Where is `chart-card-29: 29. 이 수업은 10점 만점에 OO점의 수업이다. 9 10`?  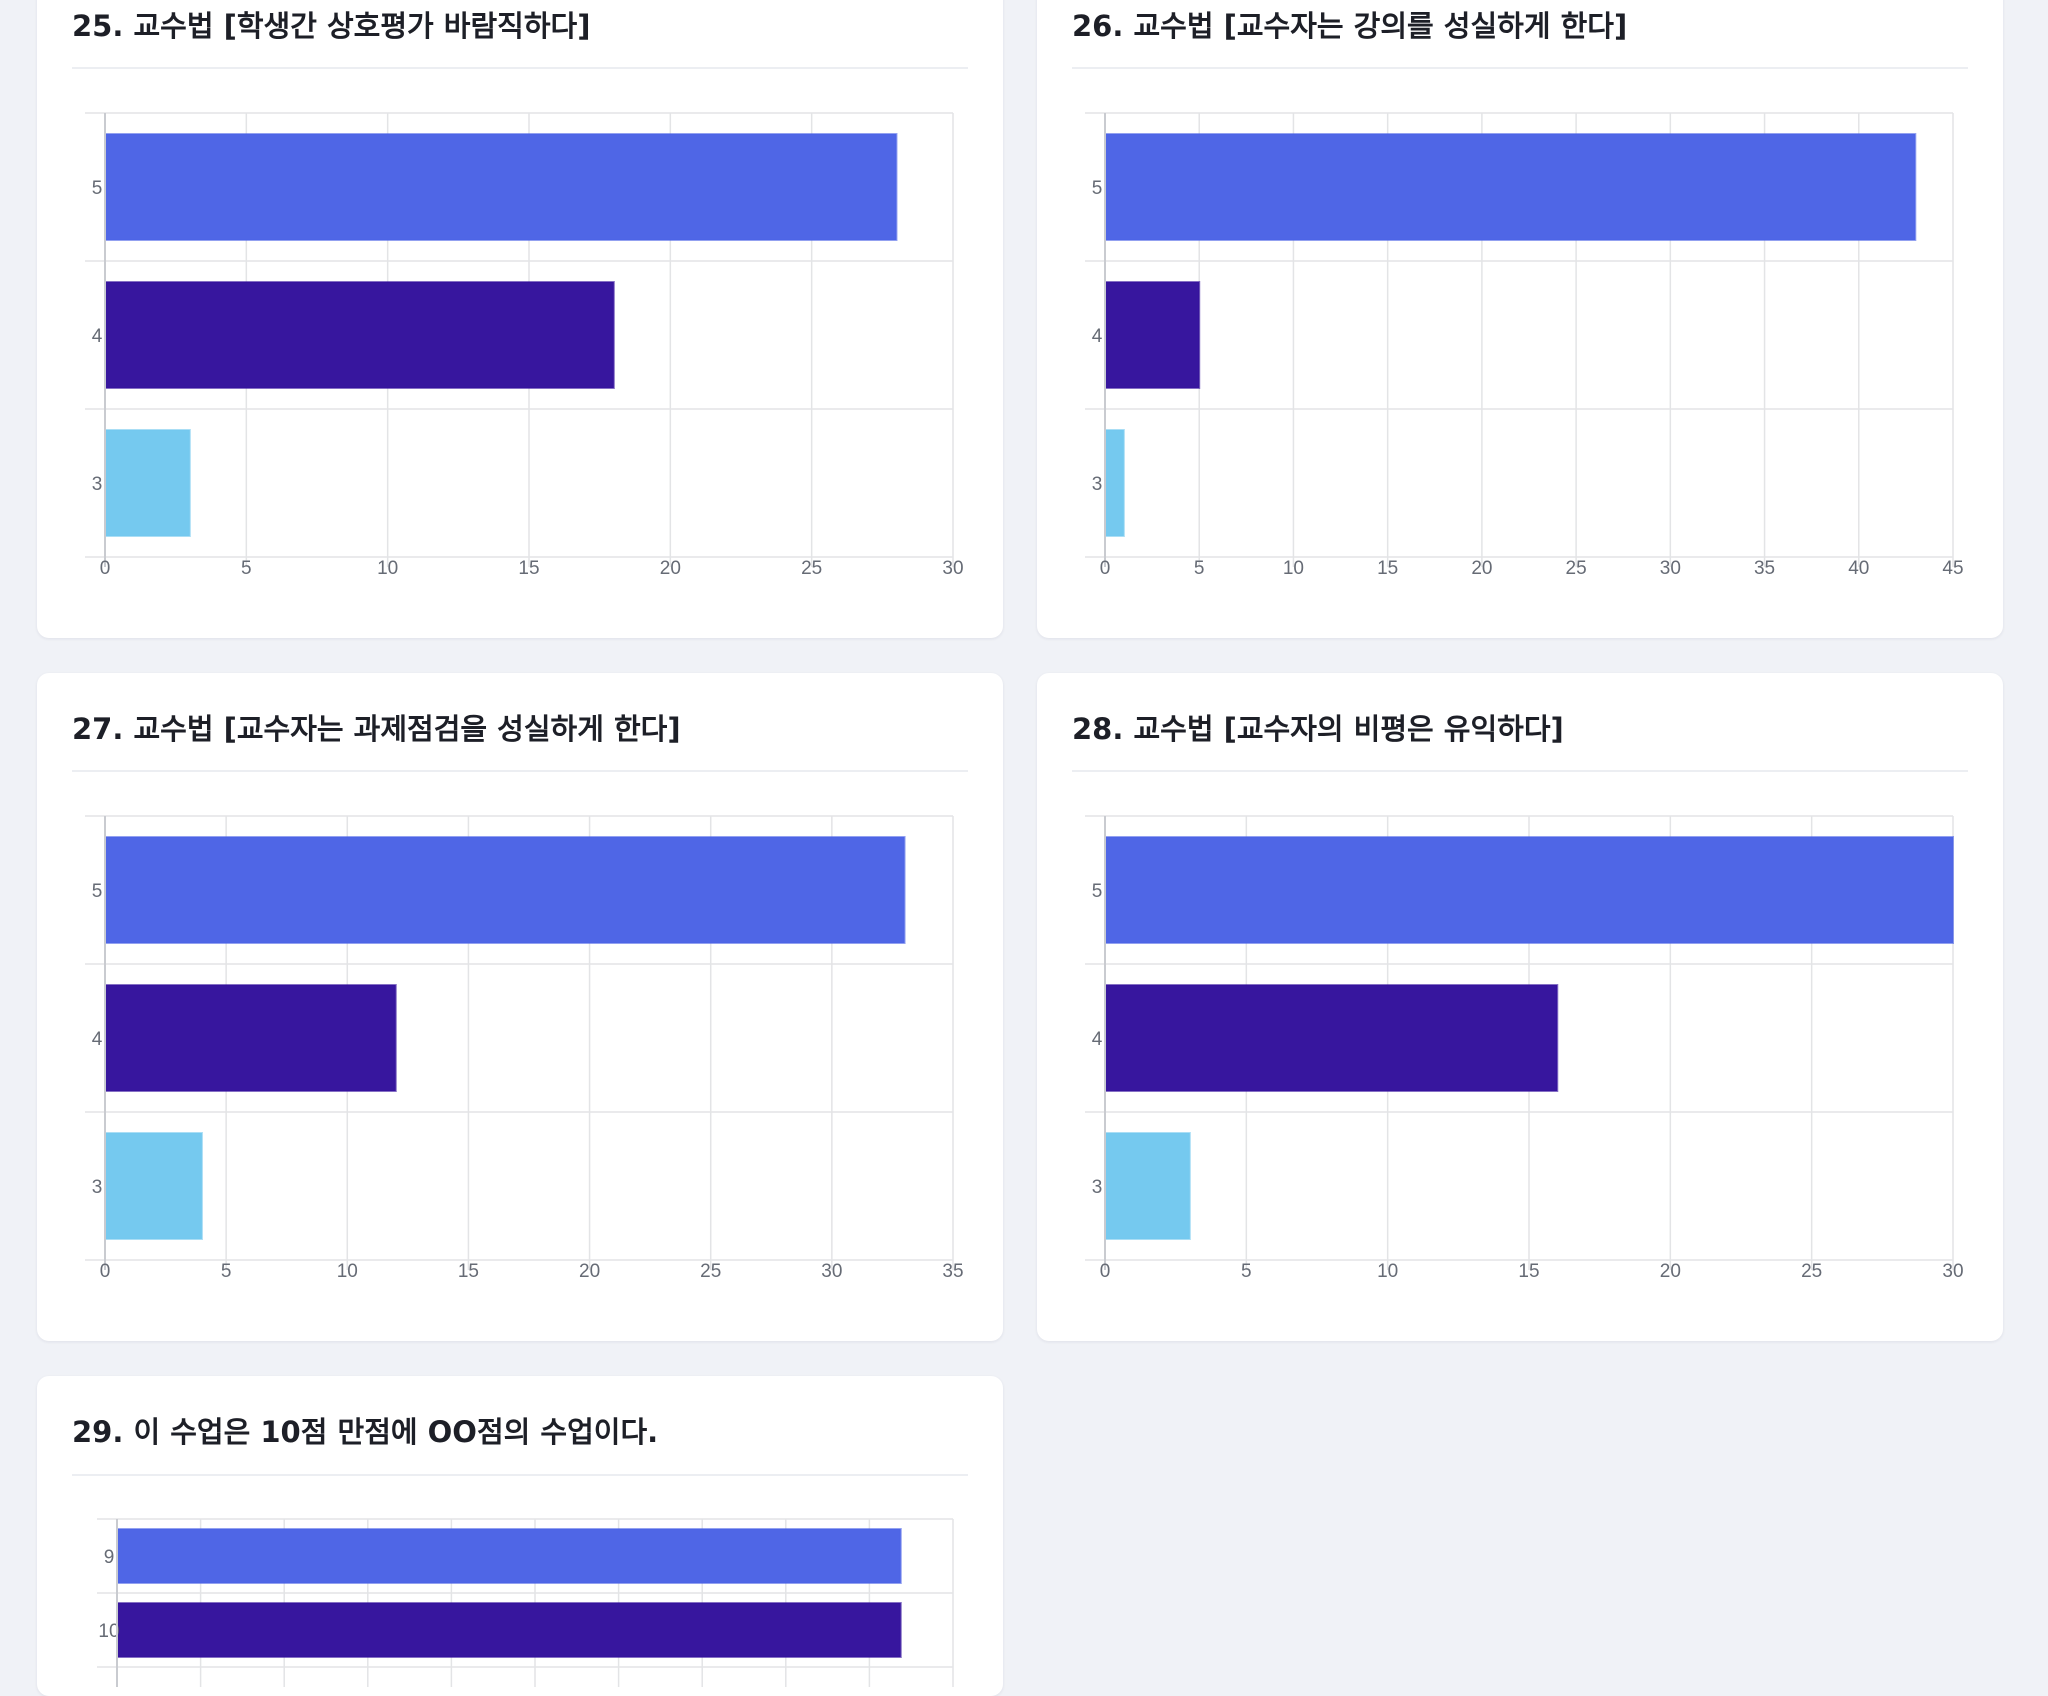 chart-card-29: 29. 이 수업은 10점 만점에 OO점의 수업이다. 9 10 is located at coordinates (520, 1536).